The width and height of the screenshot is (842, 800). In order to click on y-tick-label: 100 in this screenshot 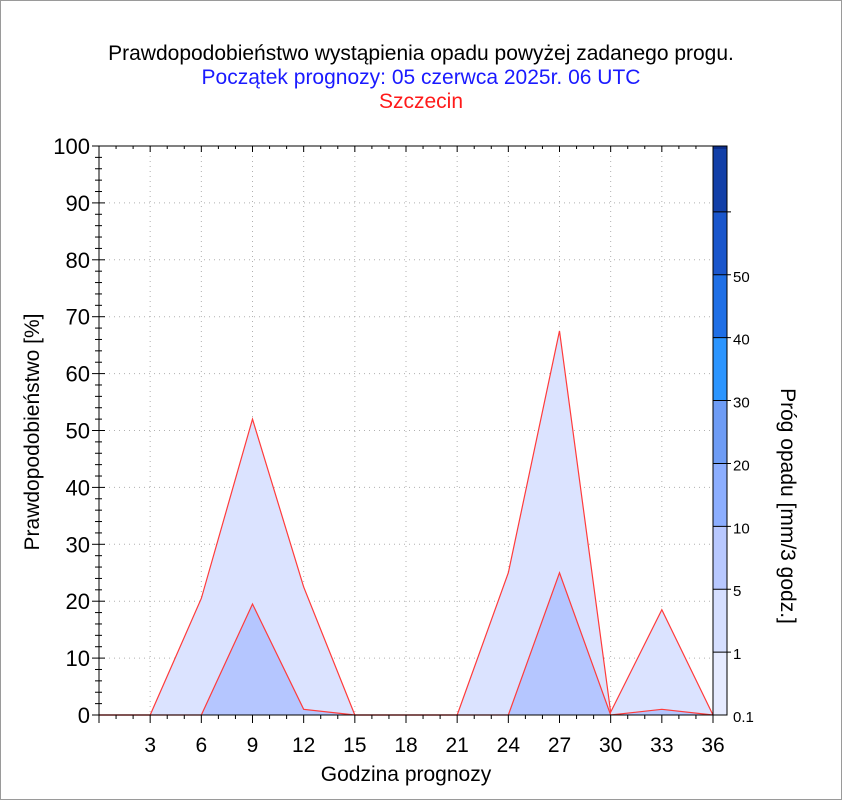, I will do `click(71, 146)`.